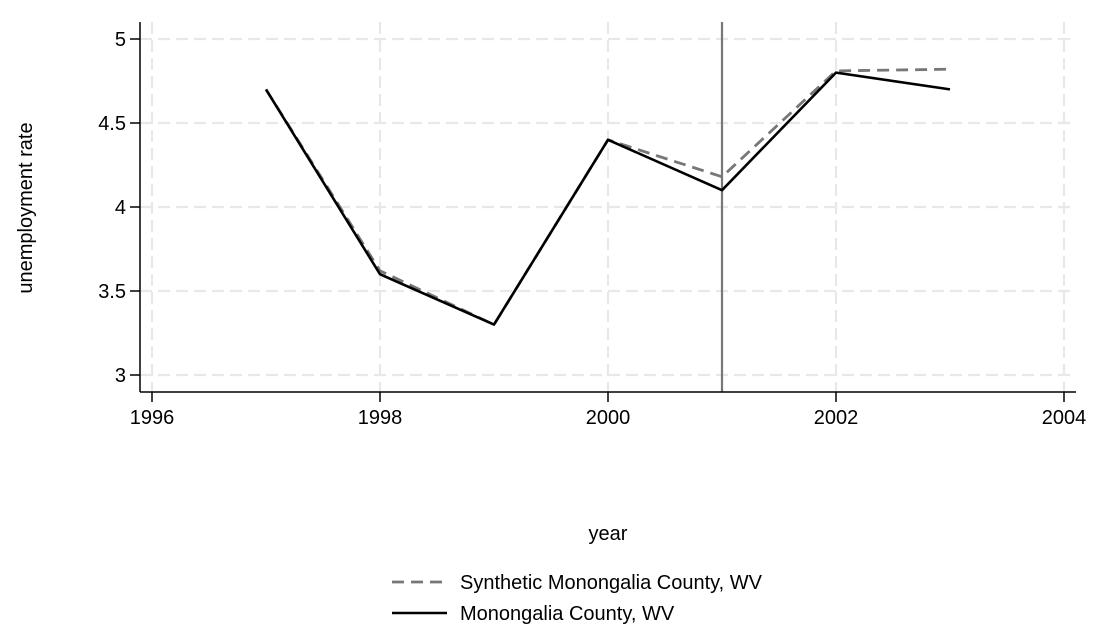 This screenshot has width=1100, height=639. Describe the element at coordinates (567, 614) in the screenshot. I see `legend-label: Monongalia County, WV` at that location.